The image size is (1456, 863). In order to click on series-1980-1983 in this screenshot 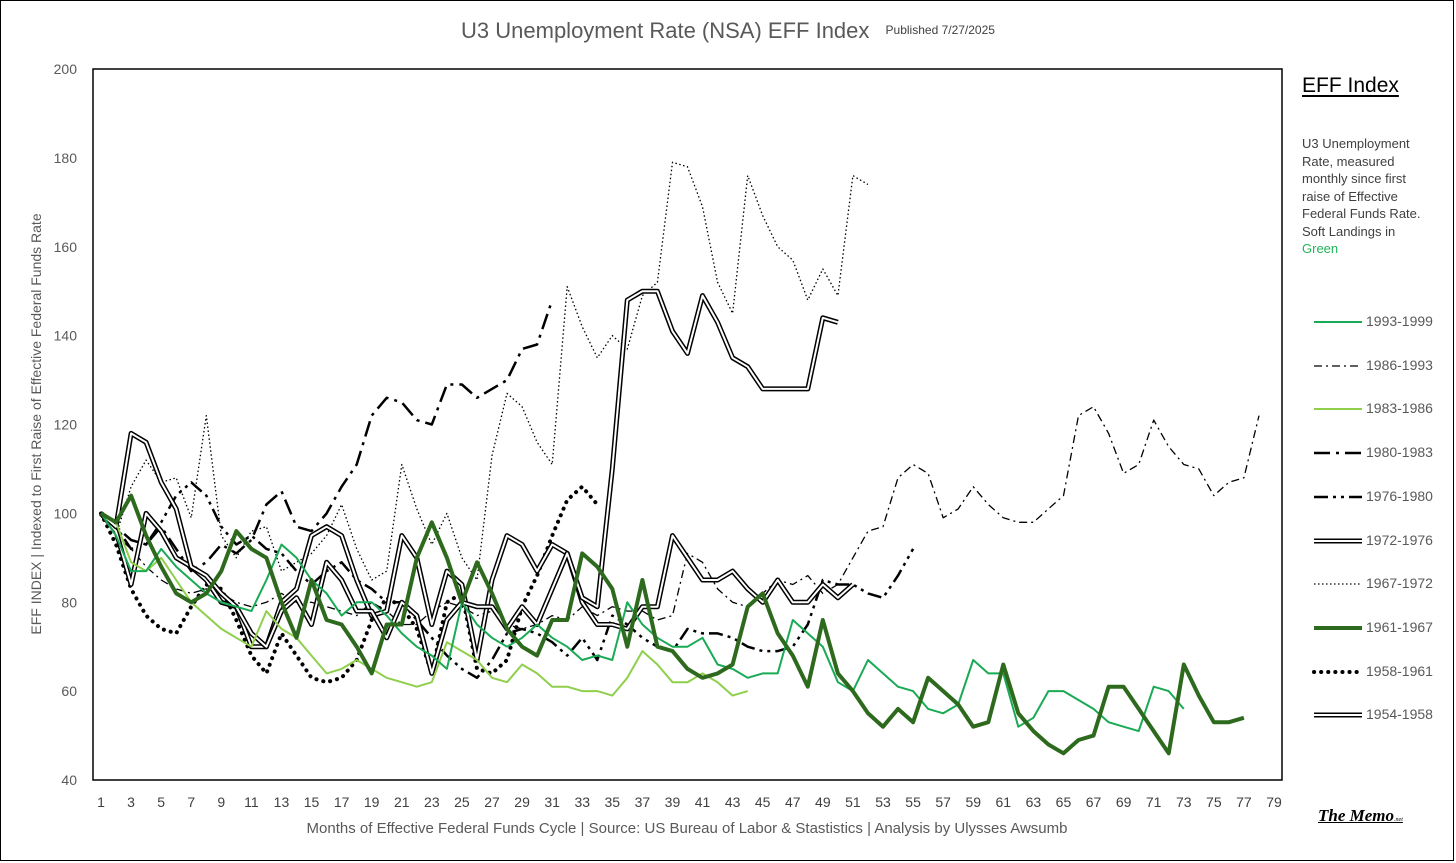, I will do `click(327, 436)`.